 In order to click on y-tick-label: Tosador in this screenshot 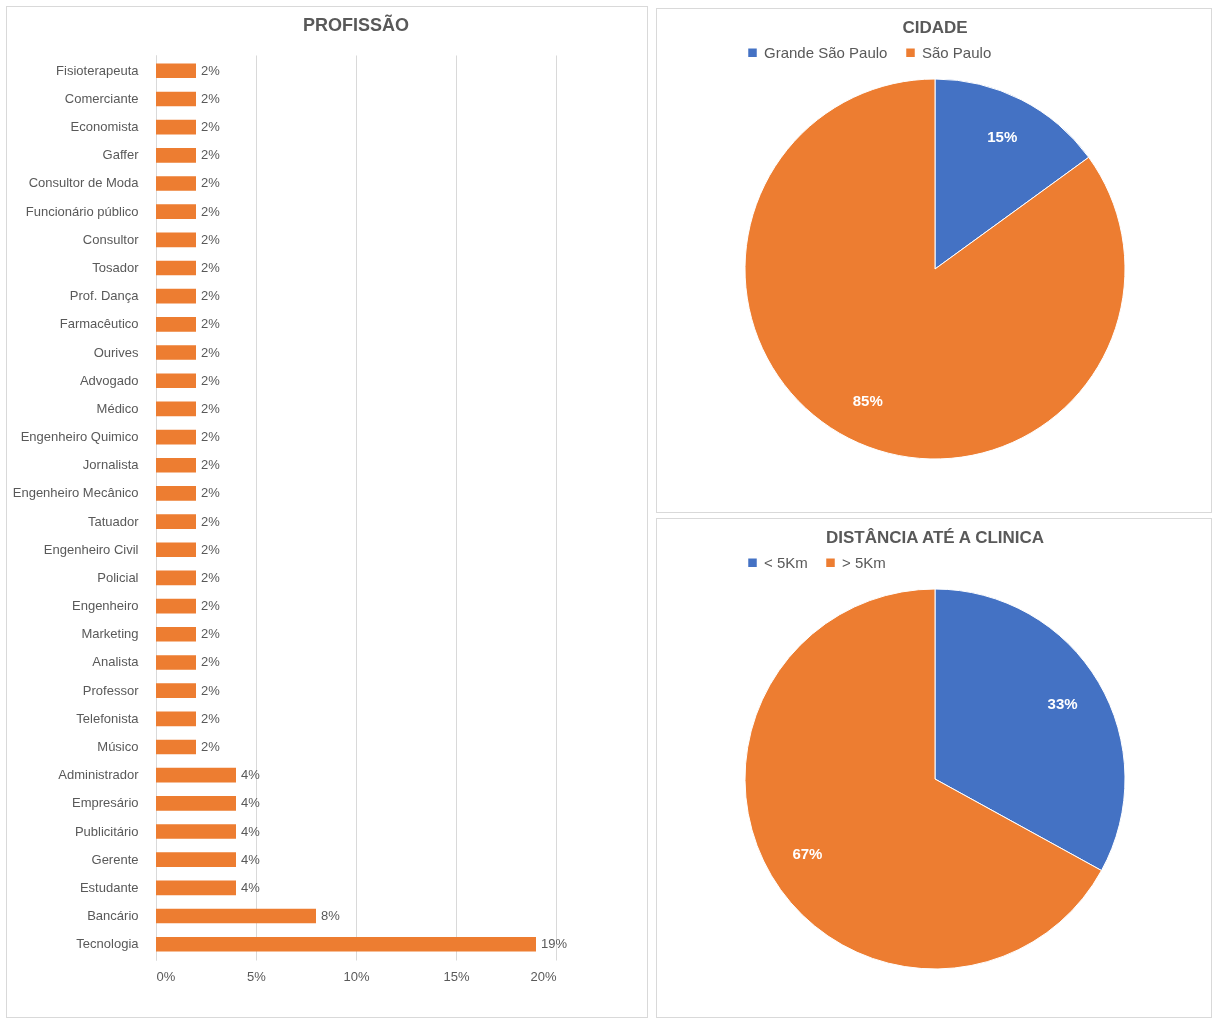, I will do `click(116, 268)`.